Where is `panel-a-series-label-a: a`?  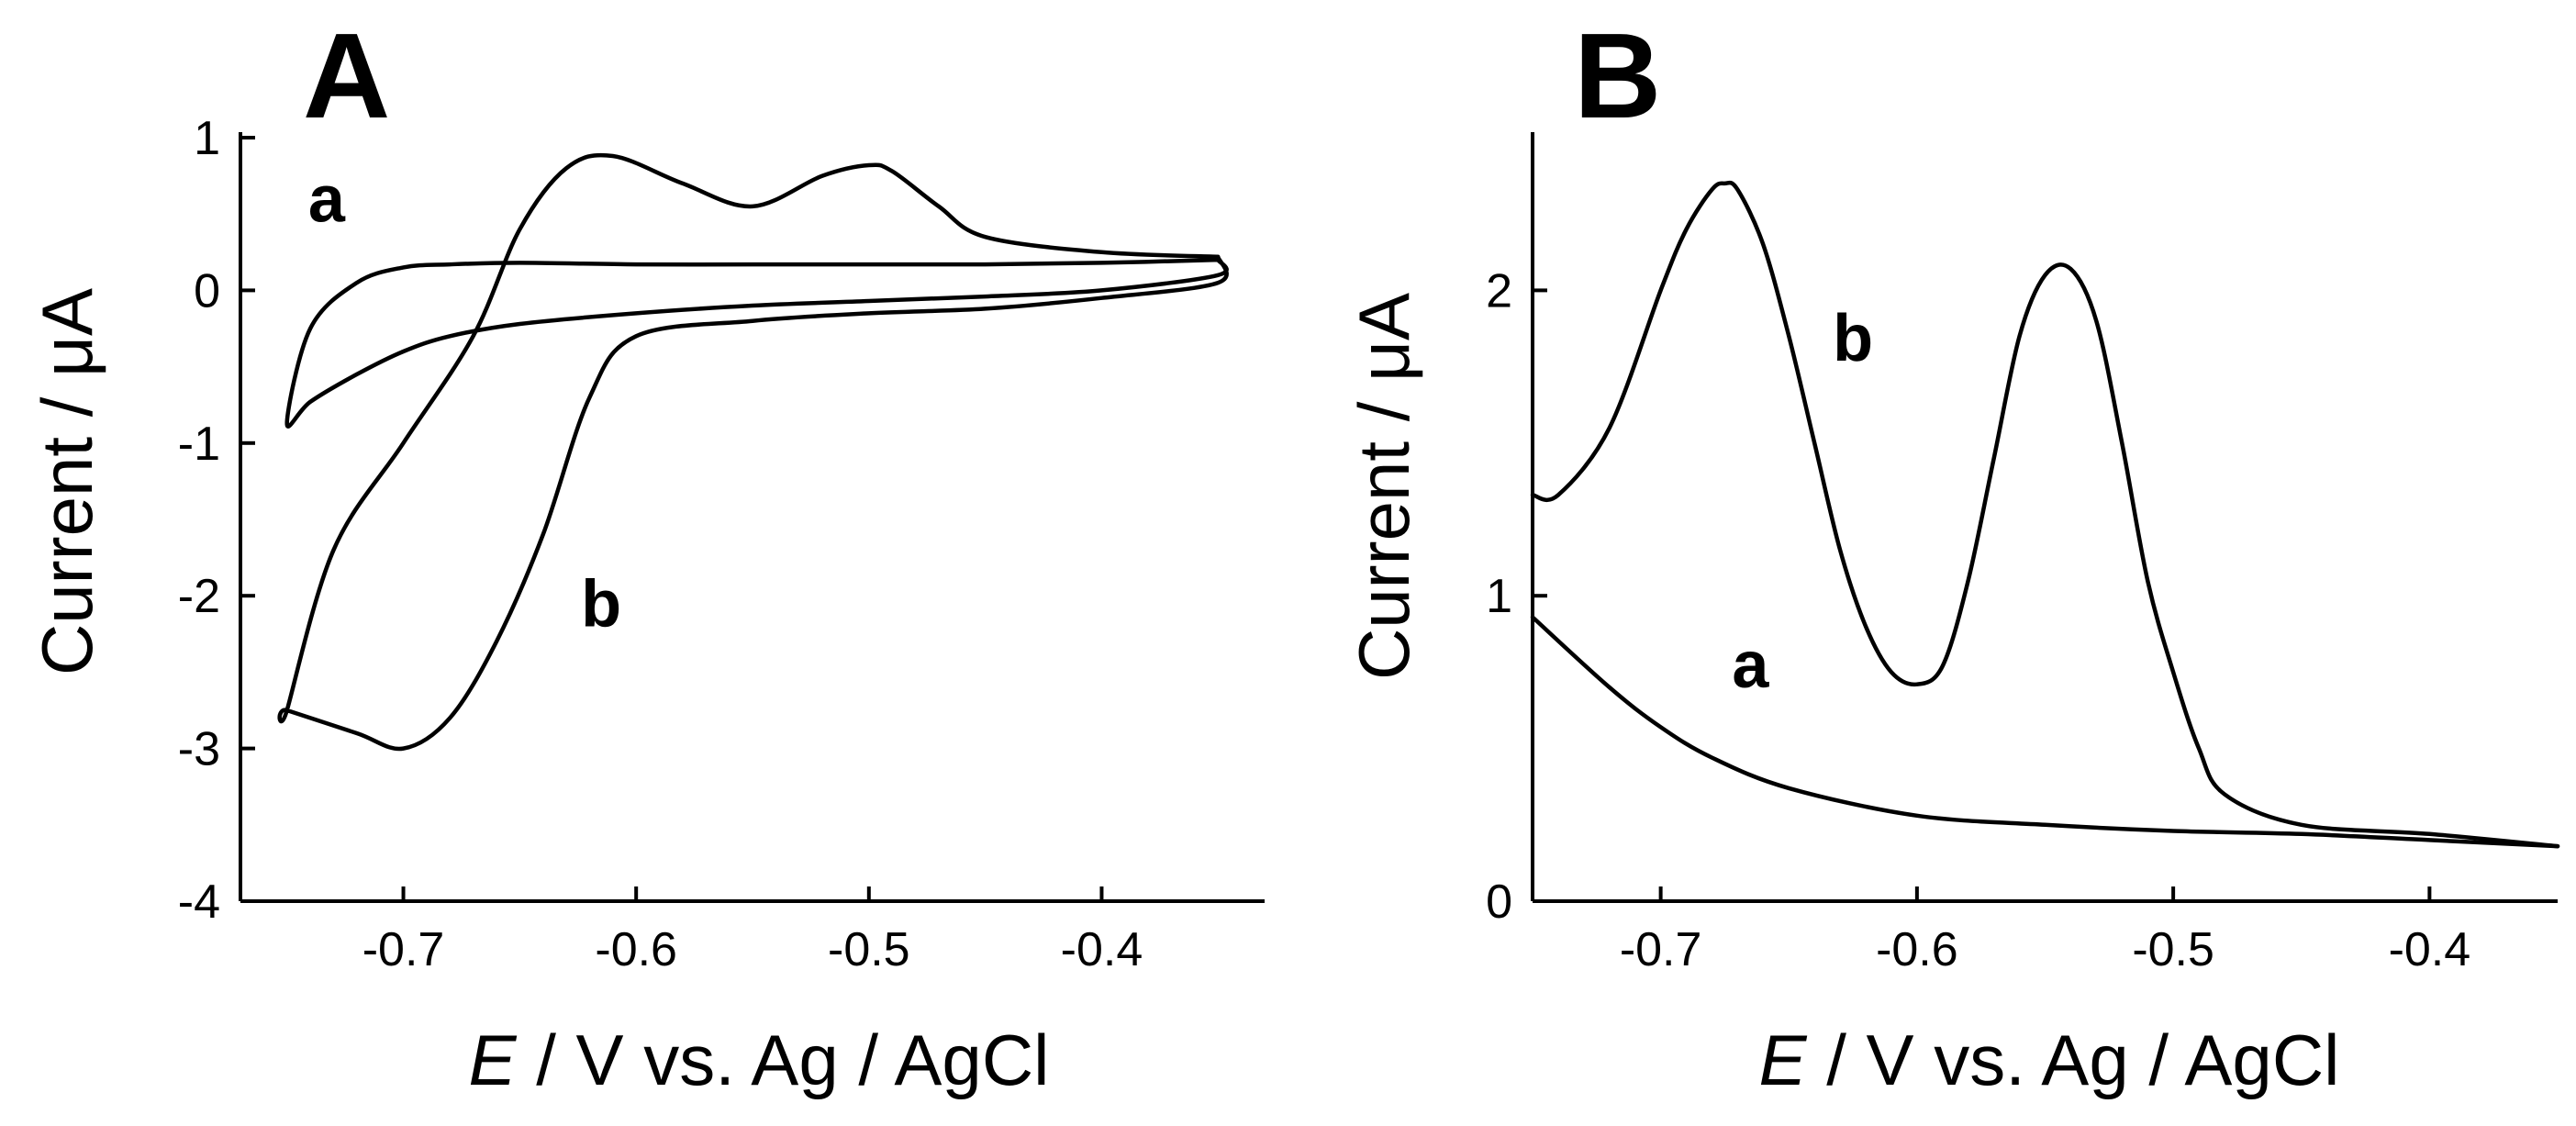
panel-a-series-label-a: a is located at coordinates (327, 200).